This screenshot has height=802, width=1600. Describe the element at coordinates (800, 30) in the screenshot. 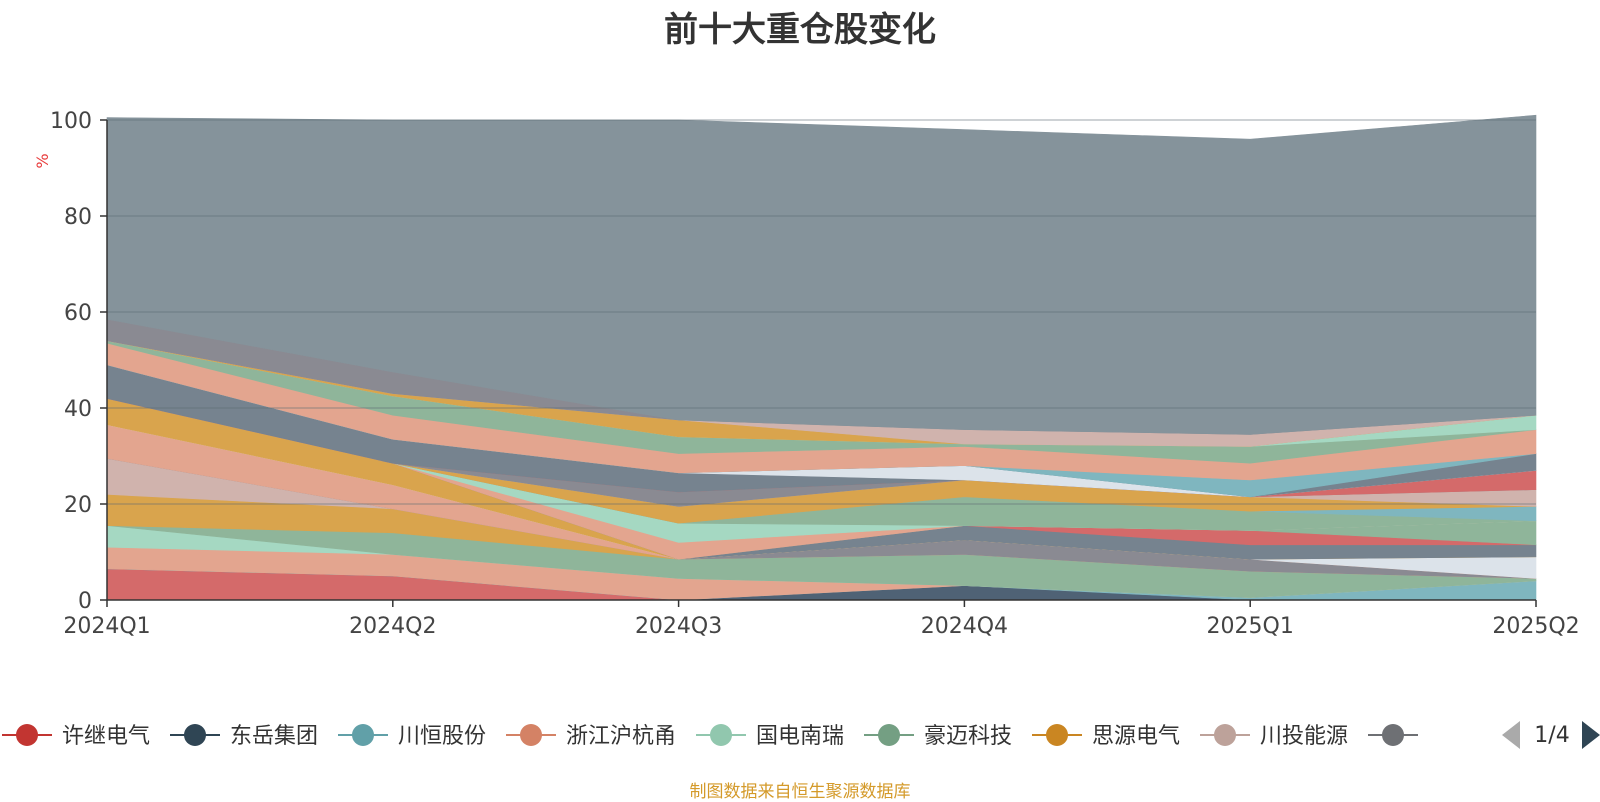

I see `chart-title: 前十大重仓股变化` at that location.